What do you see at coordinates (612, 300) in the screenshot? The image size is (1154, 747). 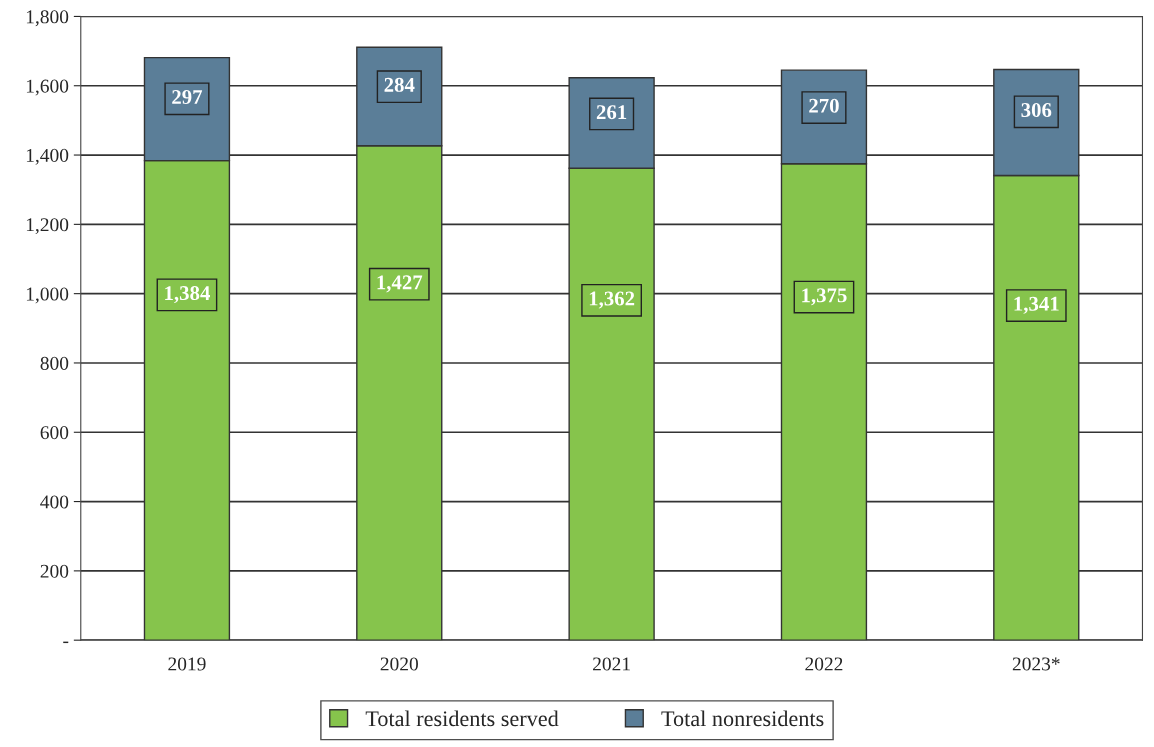 I see `data-label: 1,362` at bounding box center [612, 300].